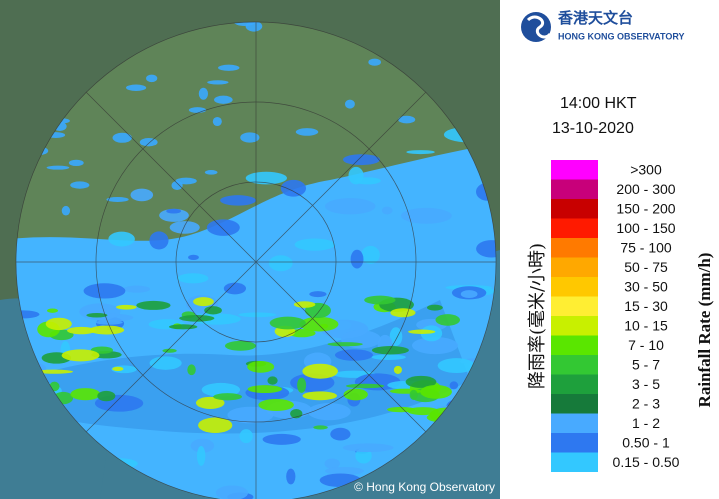 The width and height of the screenshot is (719, 499). What do you see at coordinates (646, 442) in the screenshot?
I see `legend-label: 0.50 - 1` at bounding box center [646, 442].